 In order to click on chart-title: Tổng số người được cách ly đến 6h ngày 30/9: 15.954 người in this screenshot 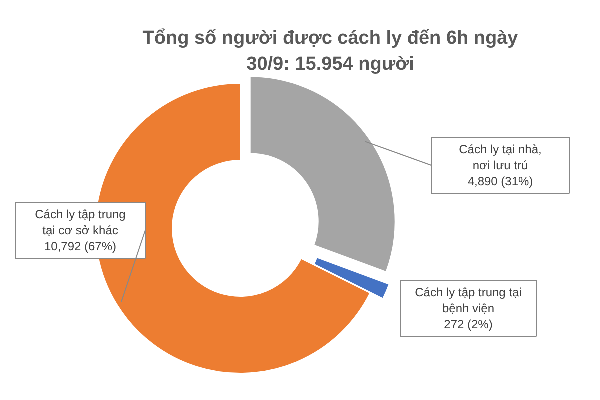, I will do `click(330, 51)`.